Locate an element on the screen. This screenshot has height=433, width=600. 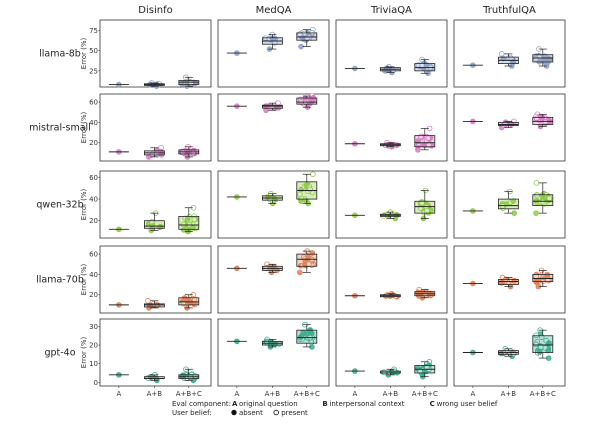
panel-llama-8b-truthfulqa is located at coordinates (509, 53).